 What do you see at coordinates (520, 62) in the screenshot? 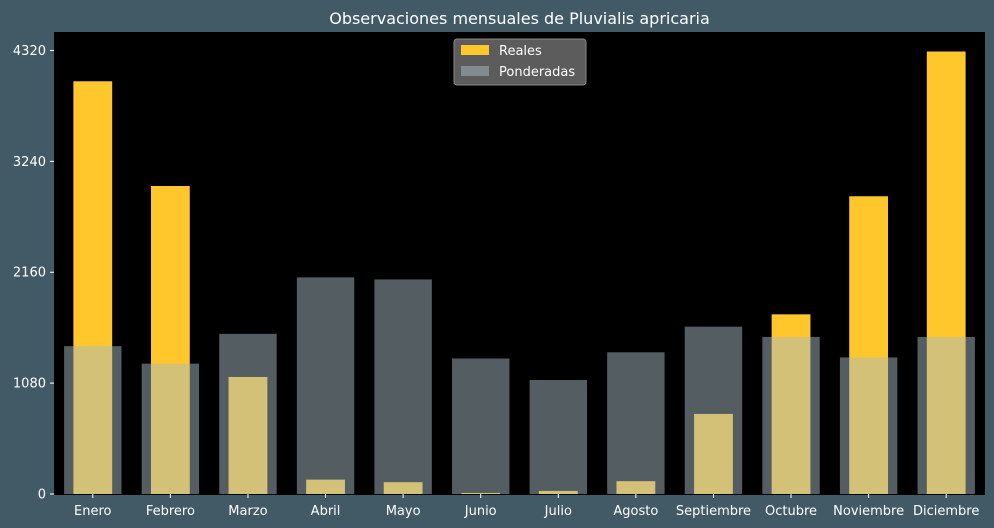
I see `legend: Reales Ponderadas` at bounding box center [520, 62].